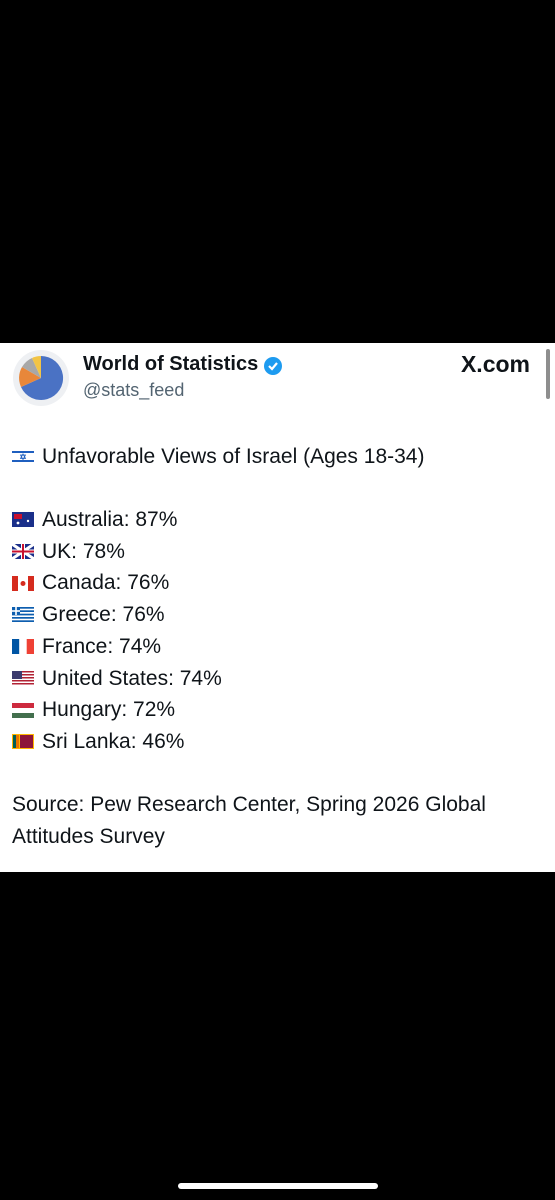 Image resolution: width=555 pixels, height=1200 pixels. Describe the element at coordinates (41, 378) in the screenshot. I see `avatar` at that location.